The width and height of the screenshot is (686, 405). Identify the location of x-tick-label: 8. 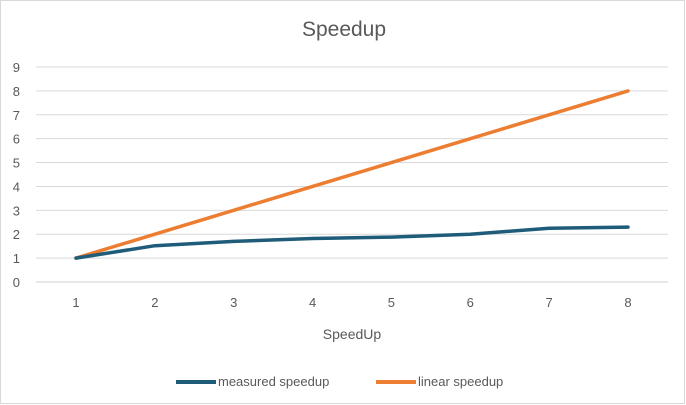
(627, 302).